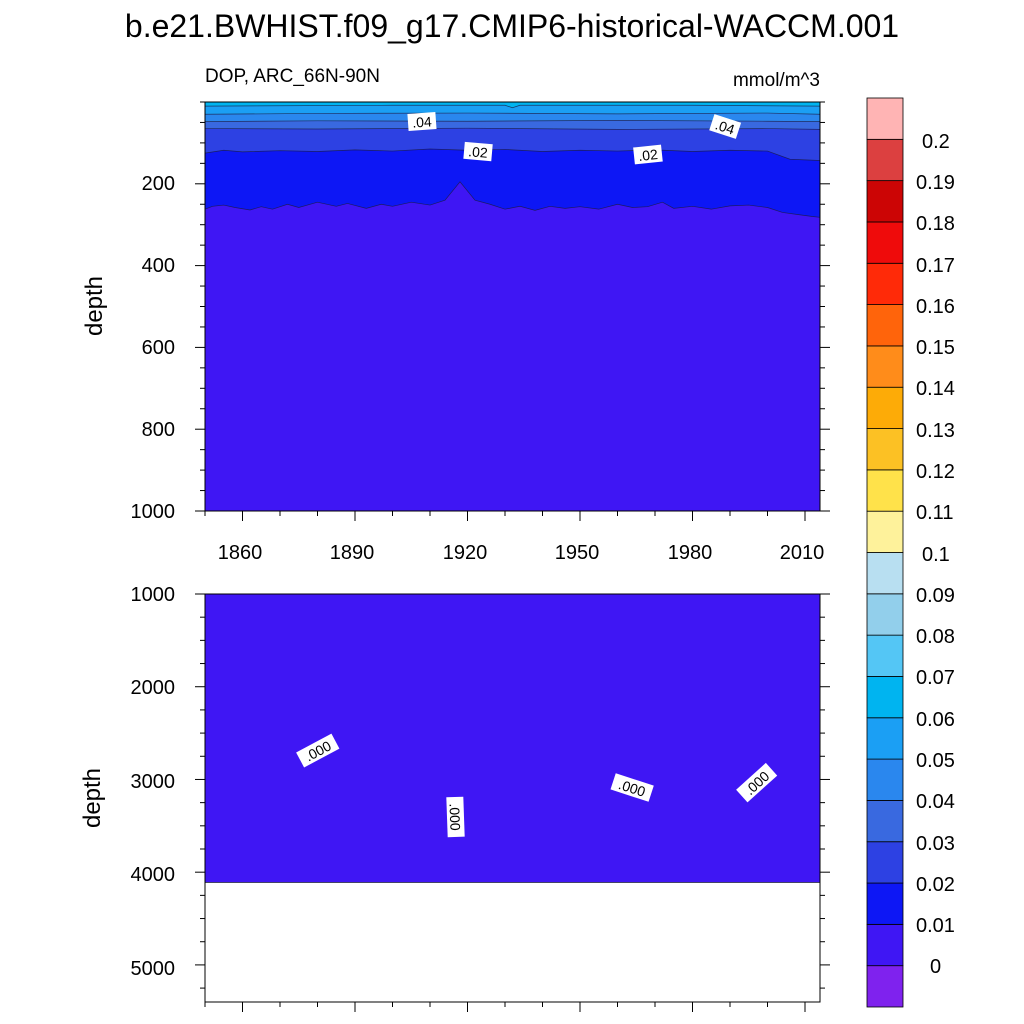 This screenshot has width=1024, height=1024. What do you see at coordinates (935, 224) in the screenshot?
I see `colorbar-label: 0.18` at bounding box center [935, 224].